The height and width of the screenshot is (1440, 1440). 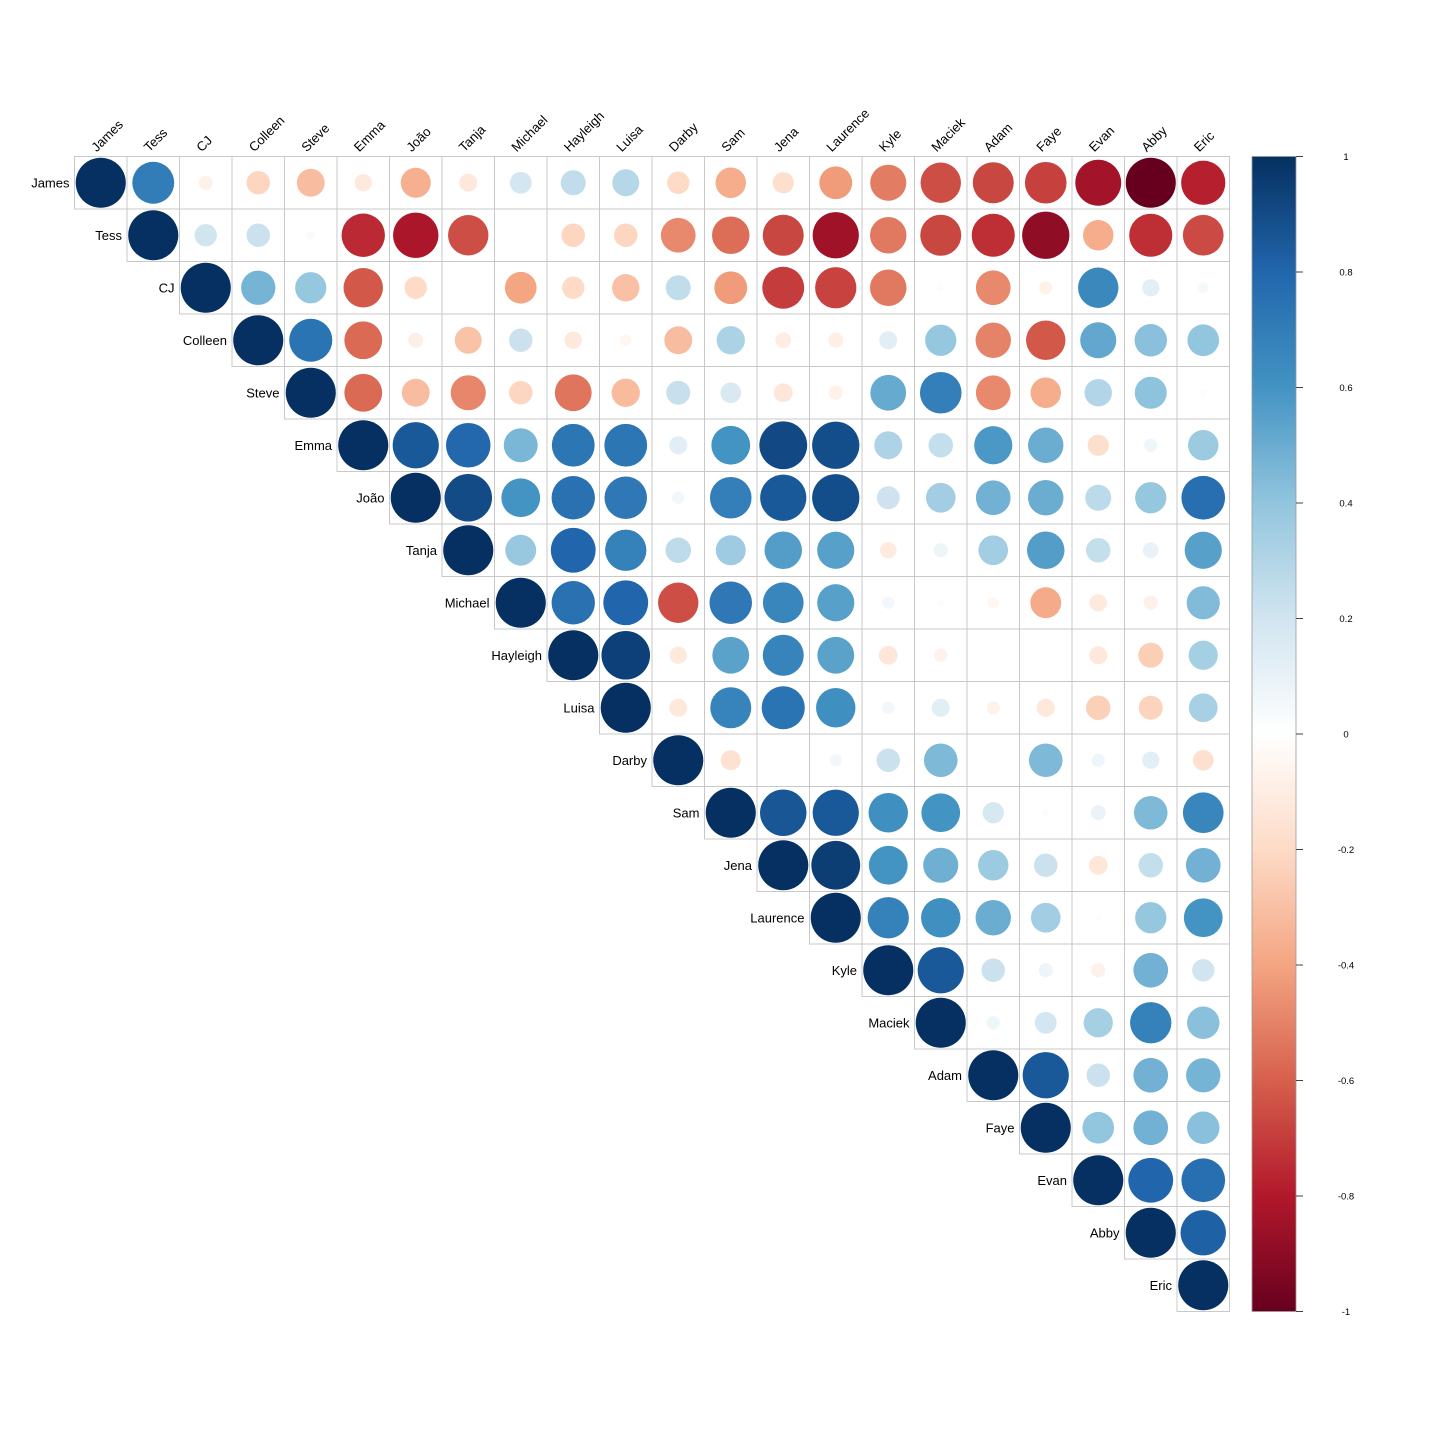 I want to click on corr-circle-maciek-faye, so click(x=1045, y=1022).